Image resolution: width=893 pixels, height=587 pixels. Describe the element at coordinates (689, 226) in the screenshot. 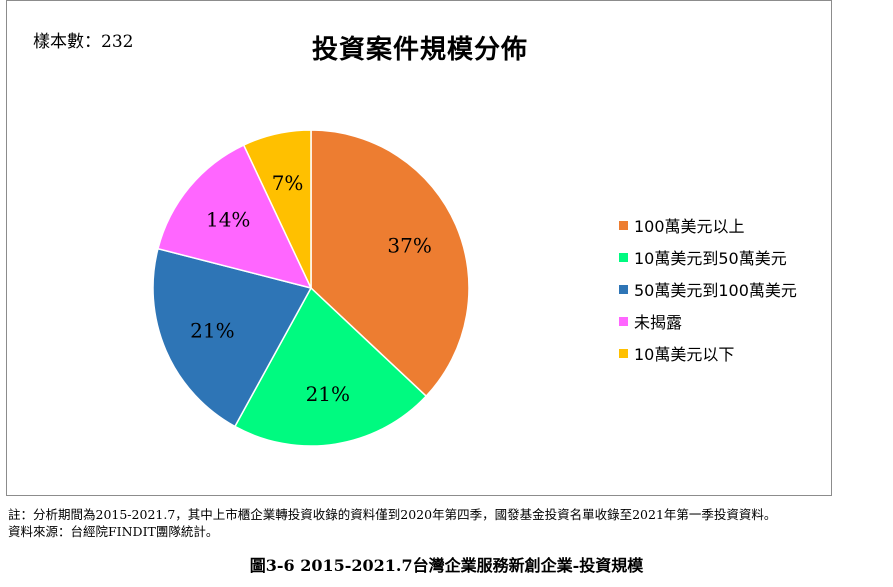

I see `legend-label: 100萬美元以上` at that location.